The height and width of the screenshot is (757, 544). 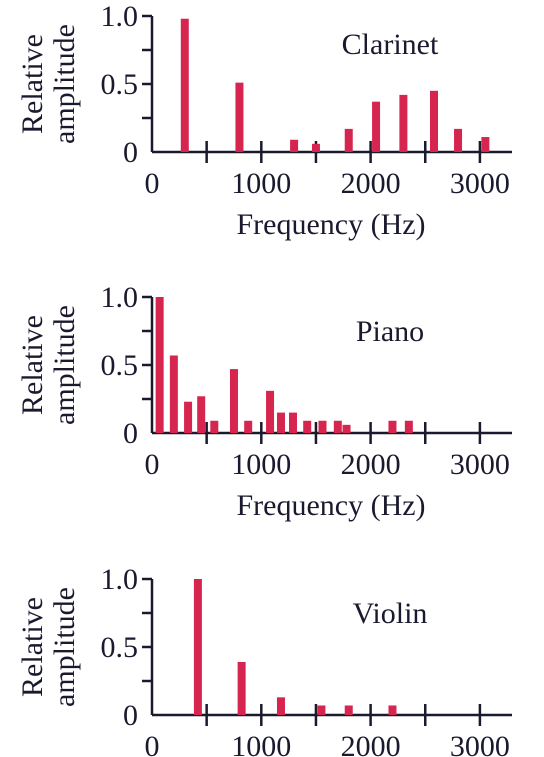 I want to click on chart-title: Violin, so click(x=390, y=613).